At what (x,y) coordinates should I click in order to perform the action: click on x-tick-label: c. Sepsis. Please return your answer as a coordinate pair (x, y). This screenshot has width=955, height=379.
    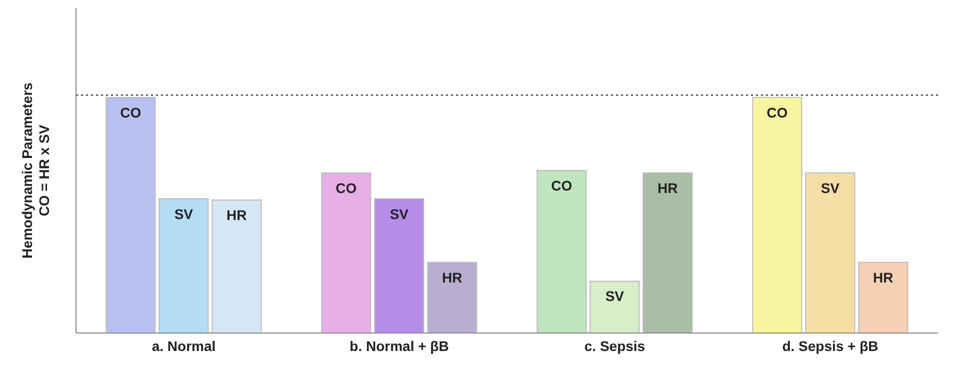
    Looking at the image, I should click on (615, 346).